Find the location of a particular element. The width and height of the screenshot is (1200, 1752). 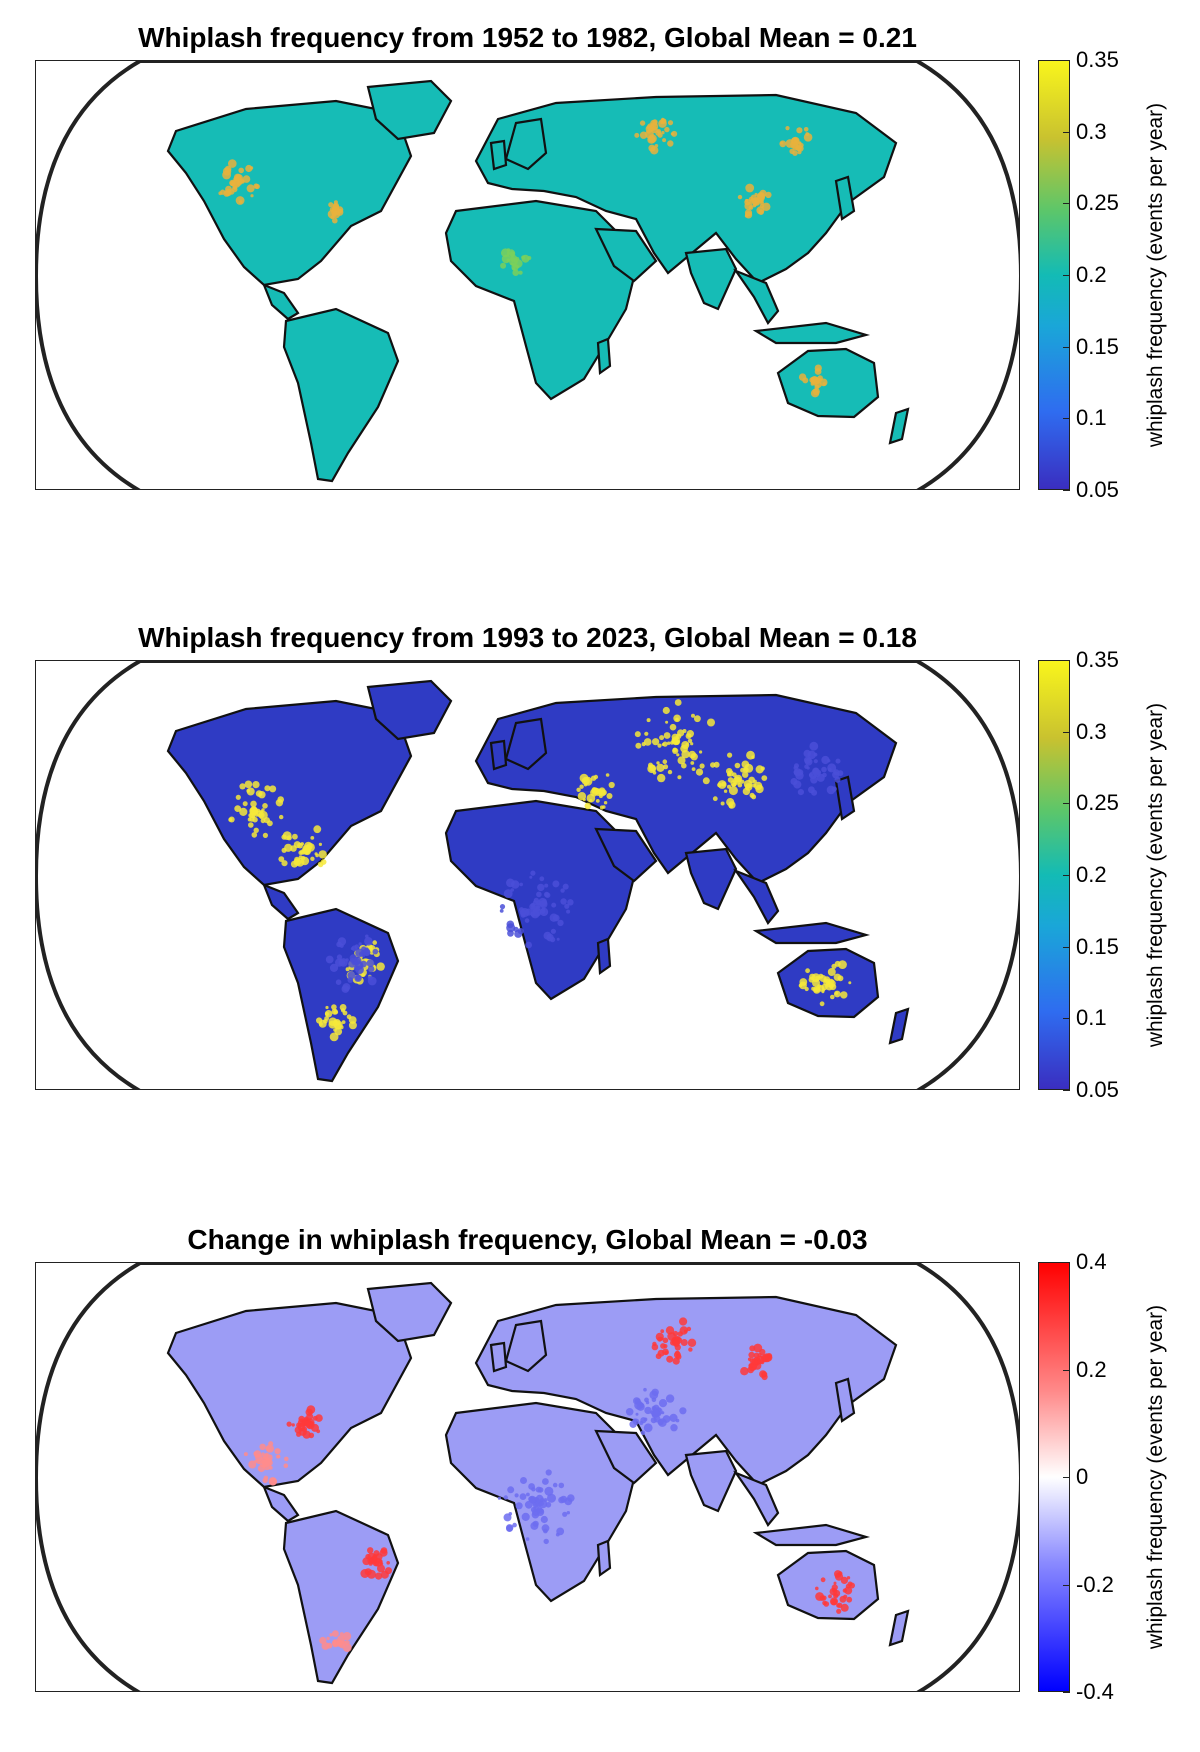

colorbar-tick: 0.05 is located at coordinates (1097, 489).